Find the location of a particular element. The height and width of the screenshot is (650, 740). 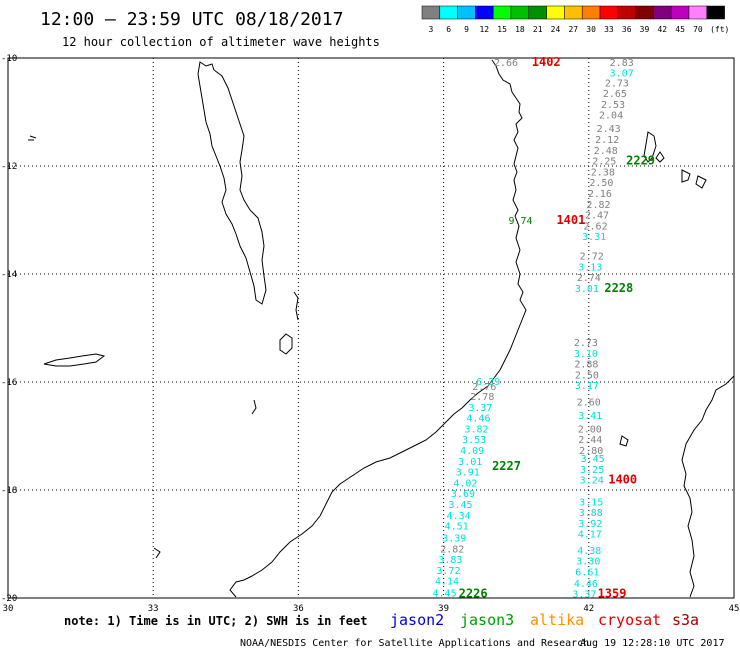

wave-height-value: 4.02 is located at coordinates (465, 483).